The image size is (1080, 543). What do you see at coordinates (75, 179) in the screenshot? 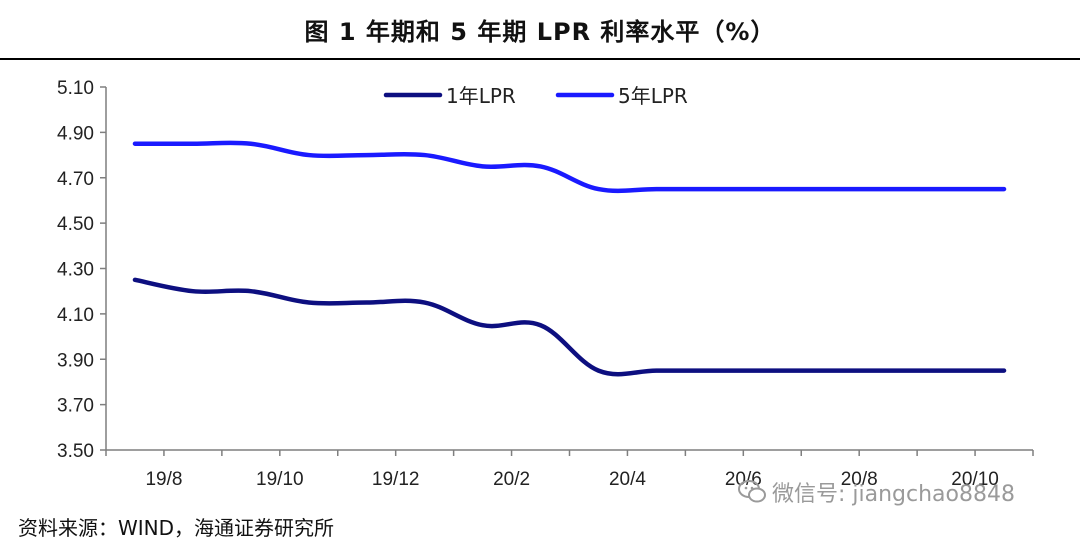
I see `y-tick-label: 4.70` at bounding box center [75, 179].